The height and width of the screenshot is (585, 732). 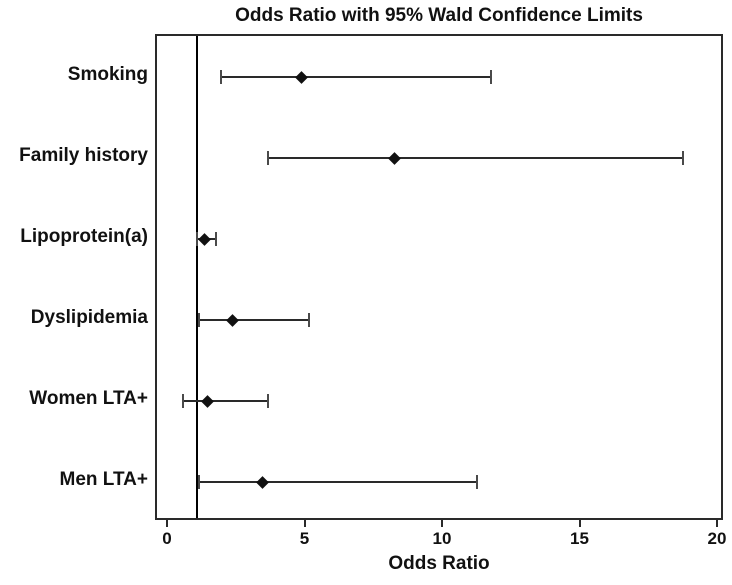 I want to click on category-label: Women LTA+, so click(x=88, y=398).